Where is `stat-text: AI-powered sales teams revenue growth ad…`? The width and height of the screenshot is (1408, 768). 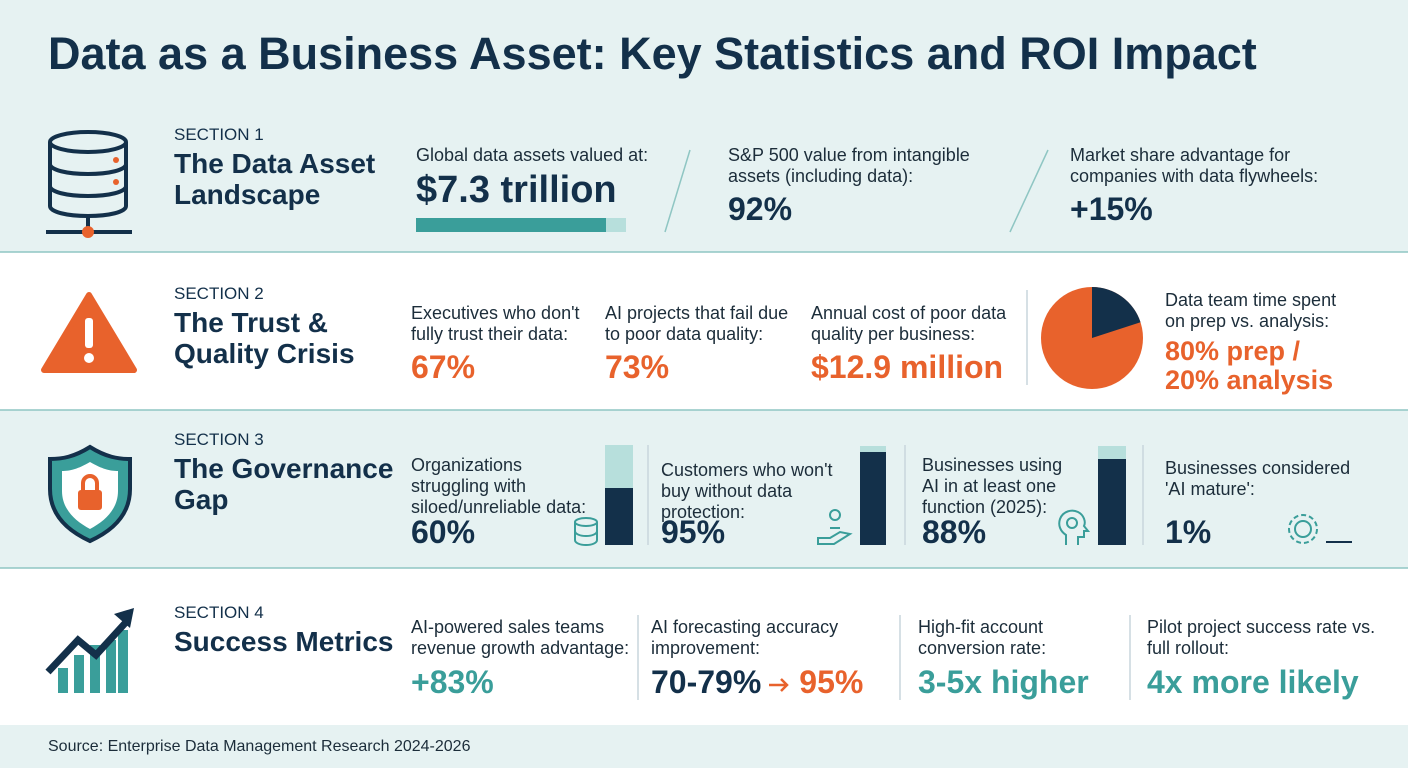 stat-text: AI-powered sales teams revenue growth ad… is located at coordinates (520, 637).